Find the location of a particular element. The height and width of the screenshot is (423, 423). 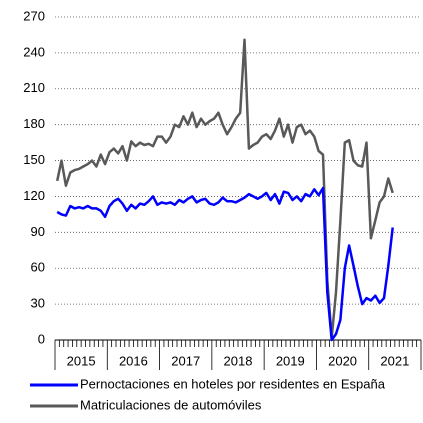

y-tick-label: 60 is located at coordinates (38, 267).